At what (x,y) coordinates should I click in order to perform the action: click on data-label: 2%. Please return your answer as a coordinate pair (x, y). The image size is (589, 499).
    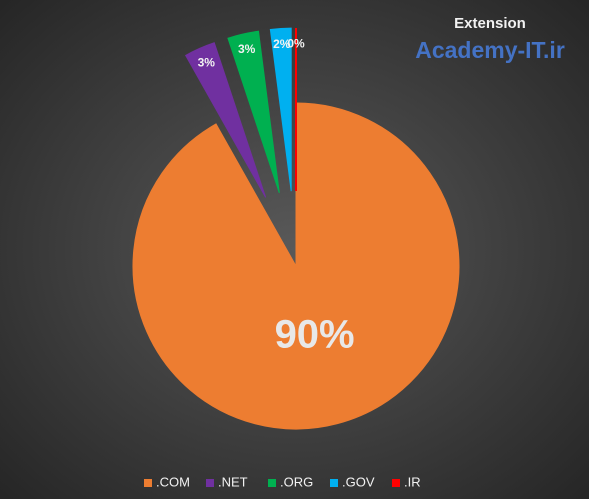
    Looking at the image, I should click on (282, 44).